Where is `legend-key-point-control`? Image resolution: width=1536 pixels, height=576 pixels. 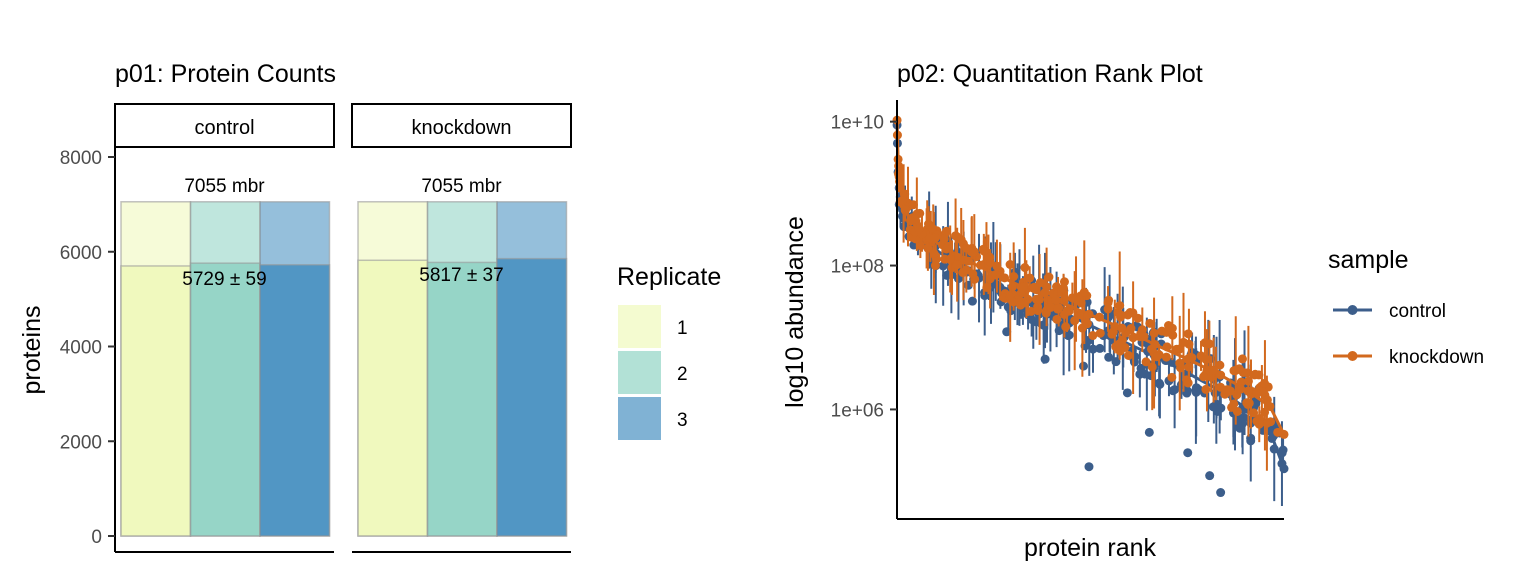
legend-key-point-control is located at coordinates (1352, 310).